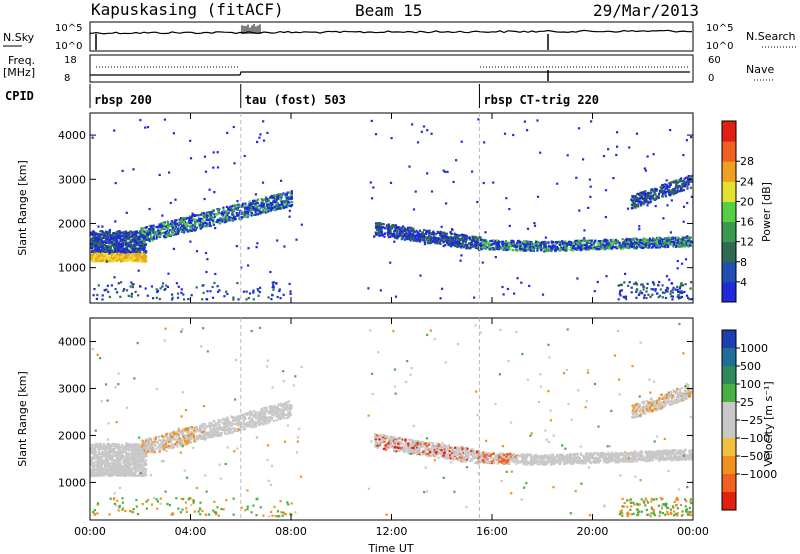 This screenshot has height=554, width=800. Describe the element at coordinates (68, 28) in the screenshot. I see `noise-left-tick-top: 10^5` at that location.